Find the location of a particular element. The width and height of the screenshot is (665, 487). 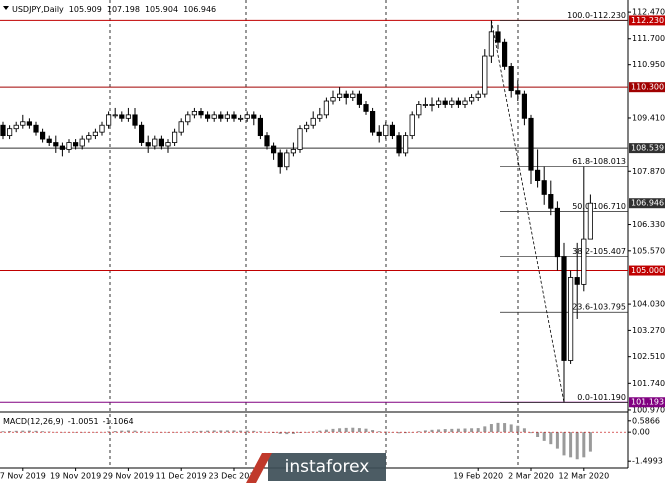

level-tag-label: 101.193 is located at coordinates (647, 402).